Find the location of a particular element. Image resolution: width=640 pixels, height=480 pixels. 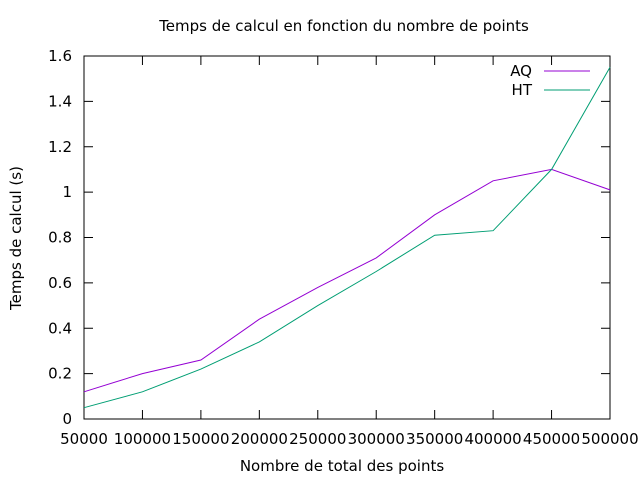

y-axis-label: Temps de calcul (s) is located at coordinates (16, 238).